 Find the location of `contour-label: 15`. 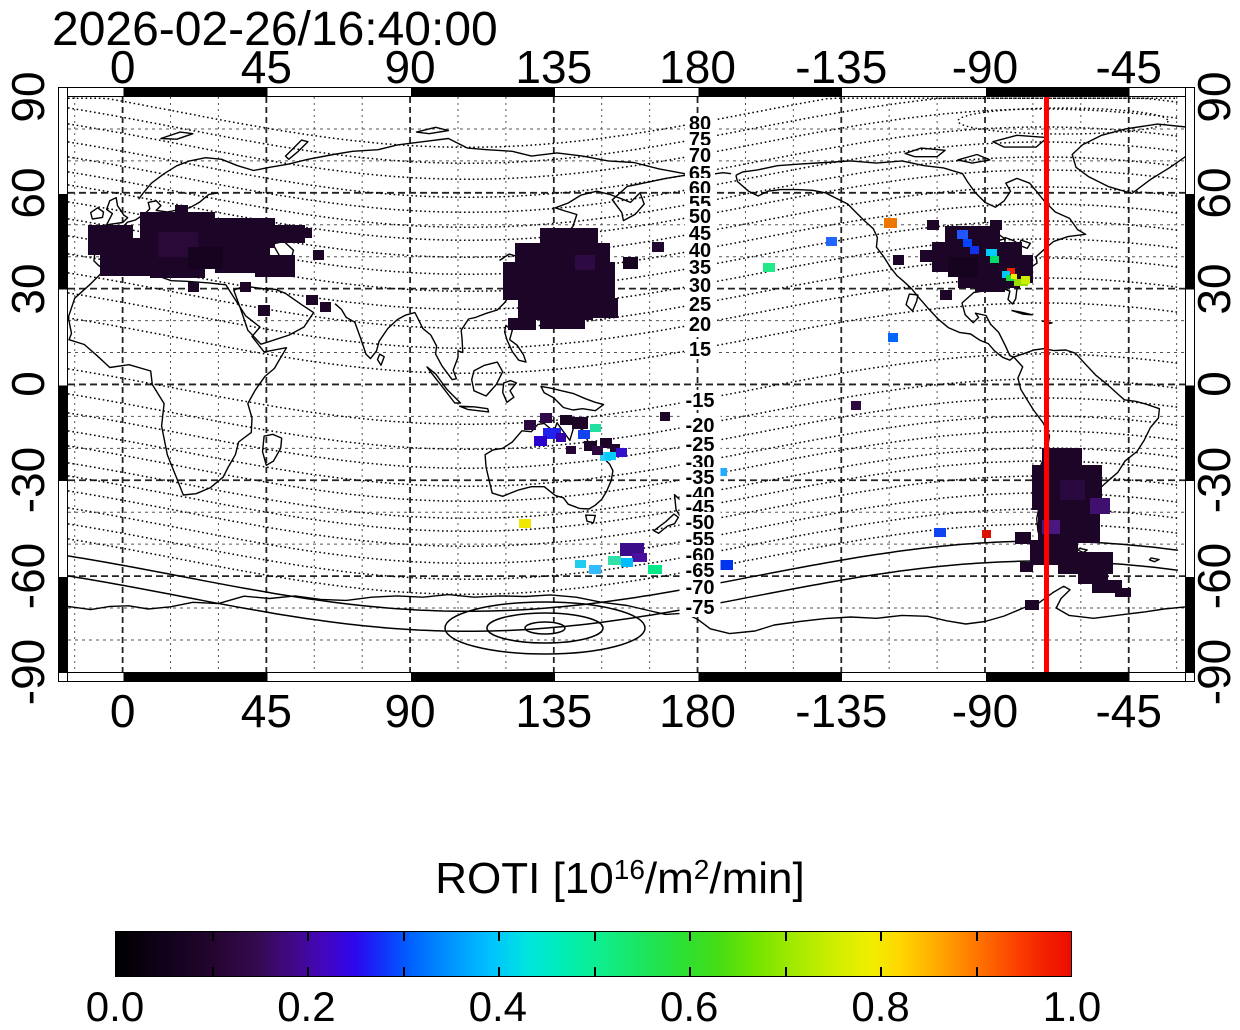

contour-label: 15 is located at coordinates (700, 350).